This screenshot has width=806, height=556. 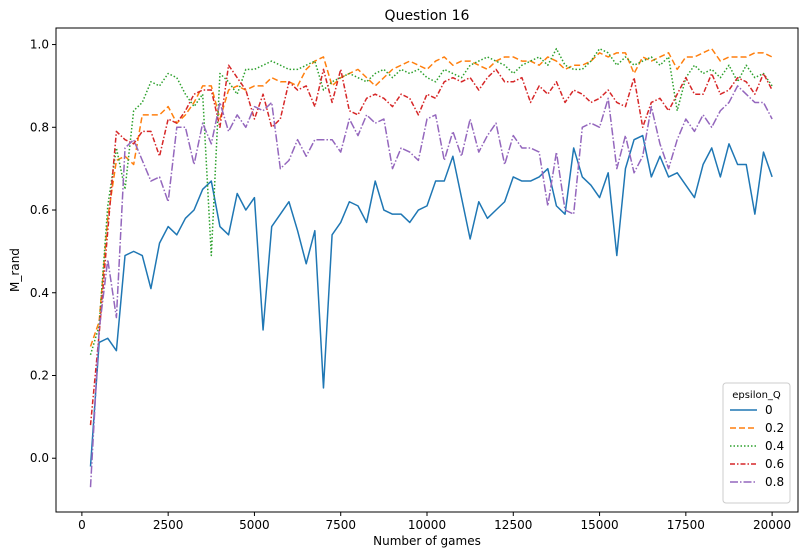 What do you see at coordinates (774, 464) in the screenshot?
I see `legend-entry-label: 0.6` at bounding box center [774, 464].